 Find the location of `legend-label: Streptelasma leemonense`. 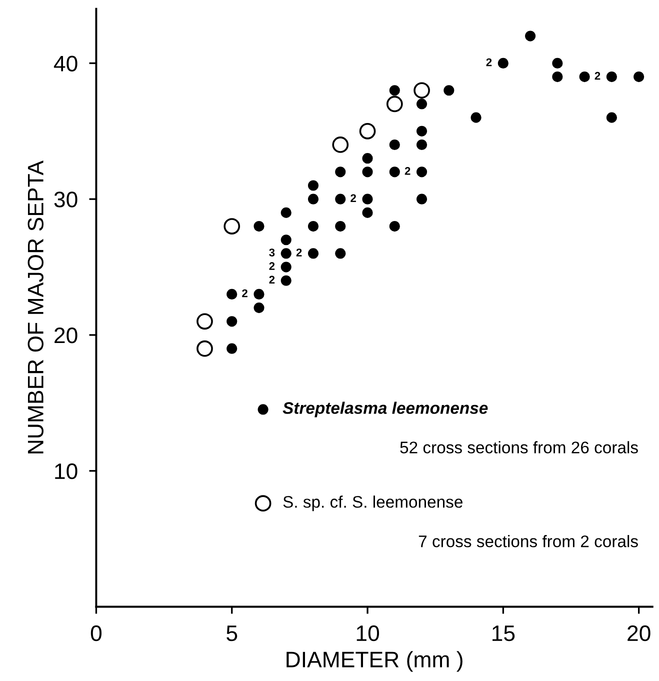

legend-label: Streptelasma leemonense is located at coordinates (385, 410).